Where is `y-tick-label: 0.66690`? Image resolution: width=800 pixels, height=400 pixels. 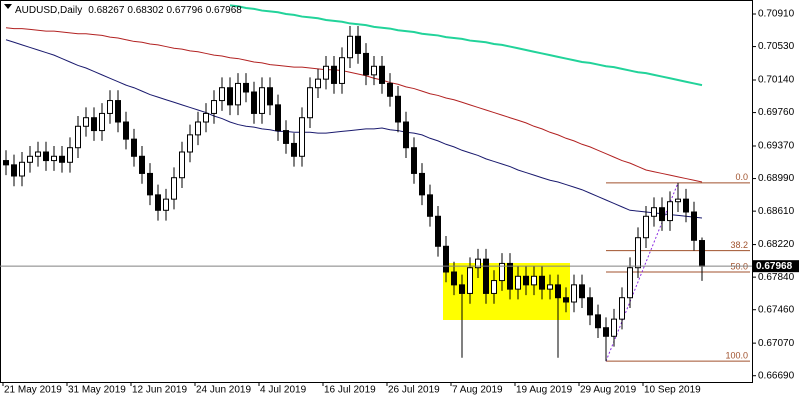
y-tick-label: 0.66690 is located at coordinates (776, 375).